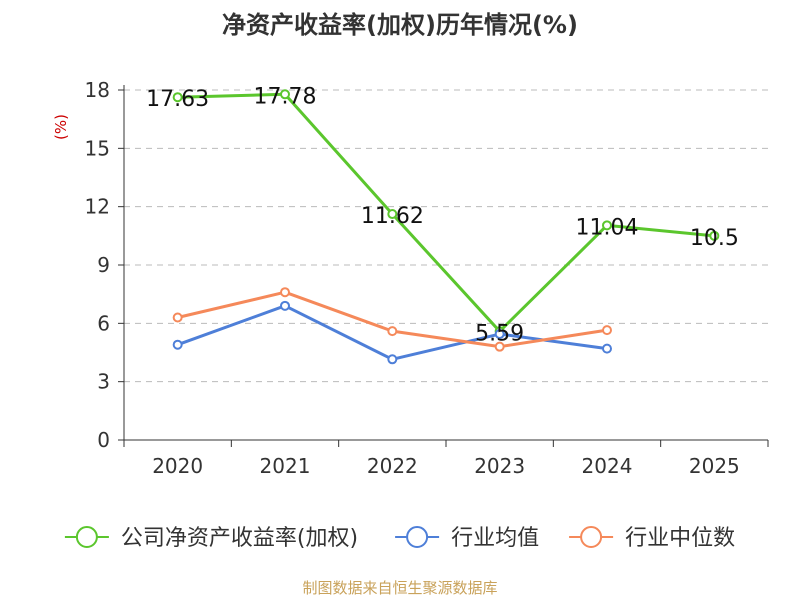  I want to click on legend-item-0: 公司净资产收益率(加权), so click(211, 538).